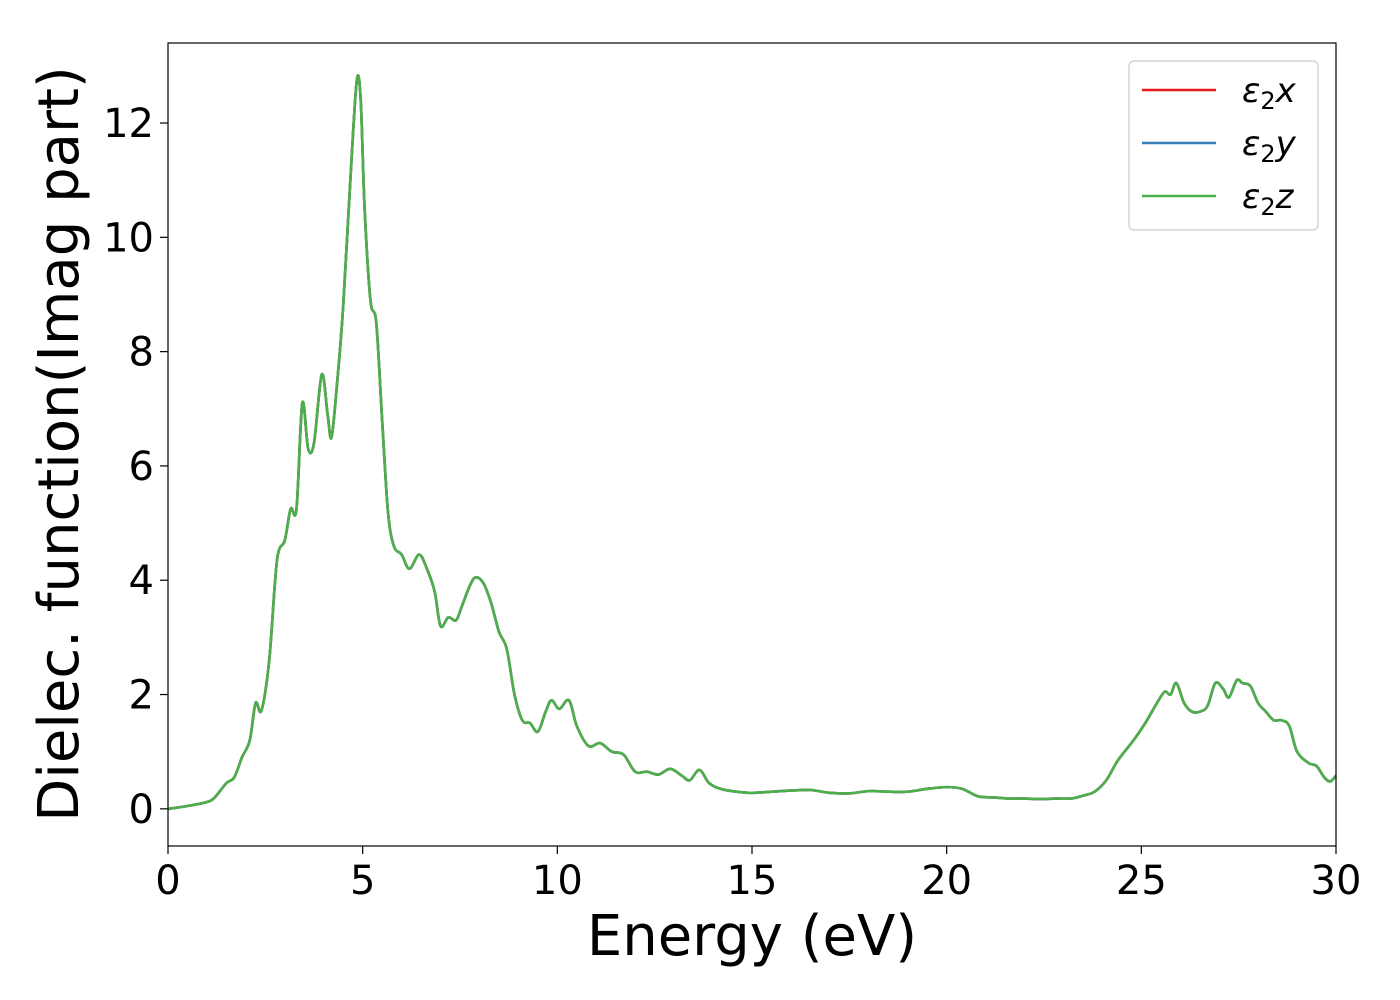  Describe the element at coordinates (752, 936) in the screenshot. I see `x-axis-title: Energy (eV)` at that location.